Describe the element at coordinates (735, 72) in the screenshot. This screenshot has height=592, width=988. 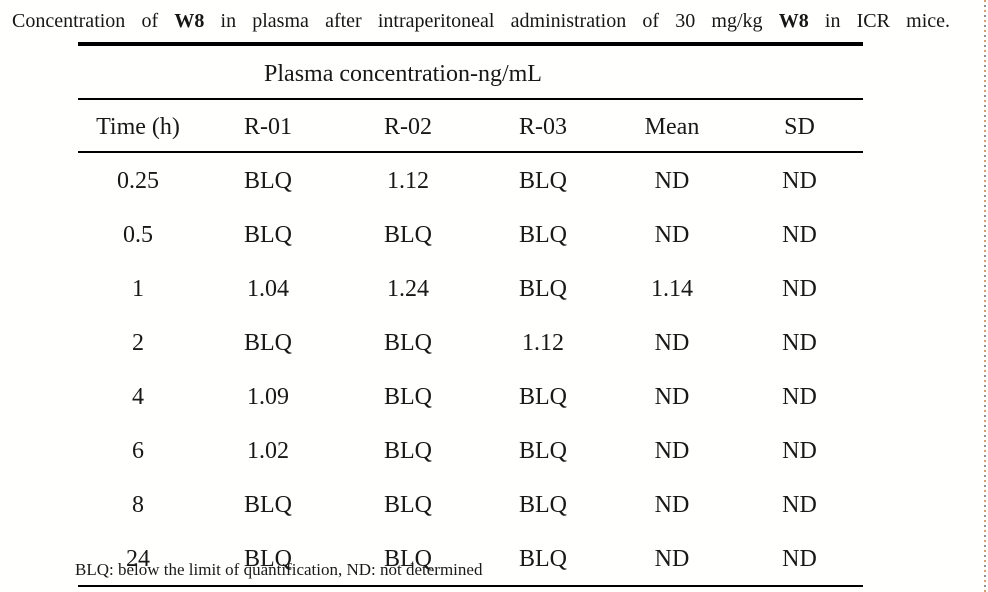
I see `spanner-spacer-right` at that location.